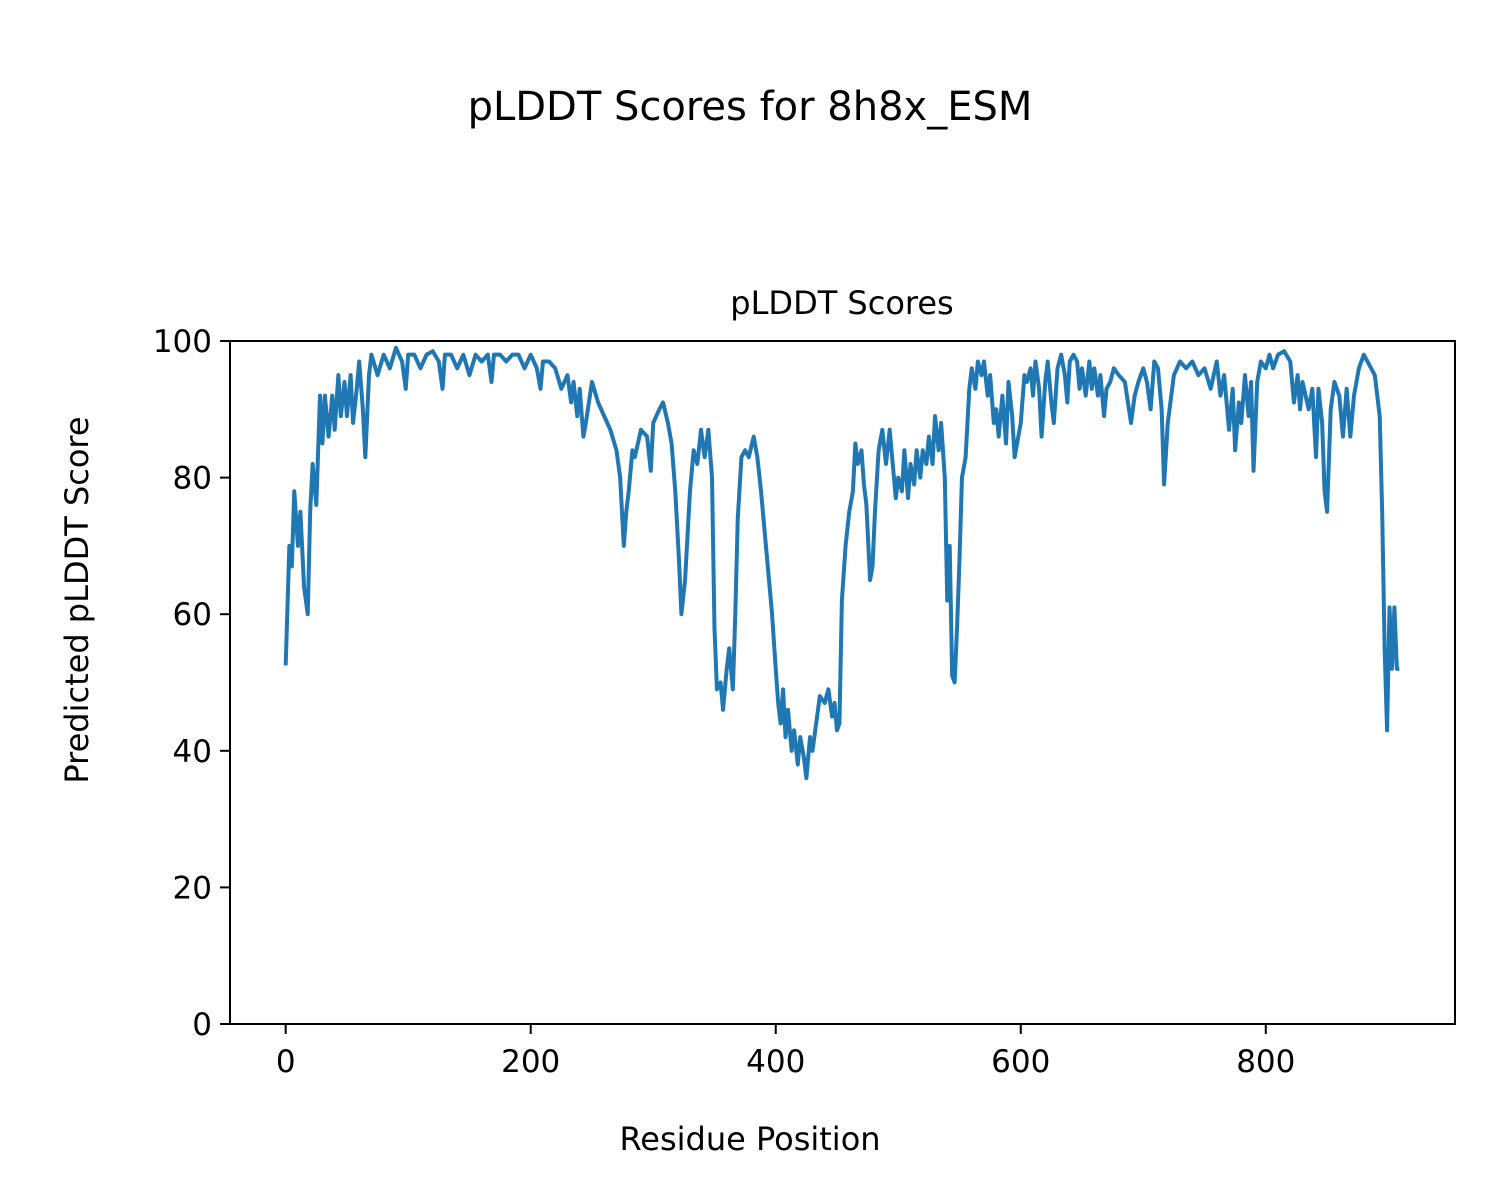  What do you see at coordinates (202, 1025) in the screenshot?
I see `y-tick-label: 0` at bounding box center [202, 1025].